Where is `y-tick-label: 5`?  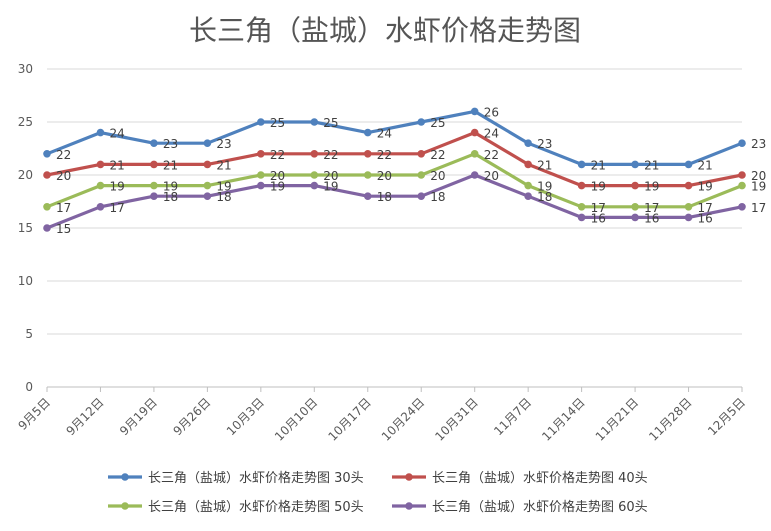
y-tick-label: 5 is located at coordinates (29, 334).